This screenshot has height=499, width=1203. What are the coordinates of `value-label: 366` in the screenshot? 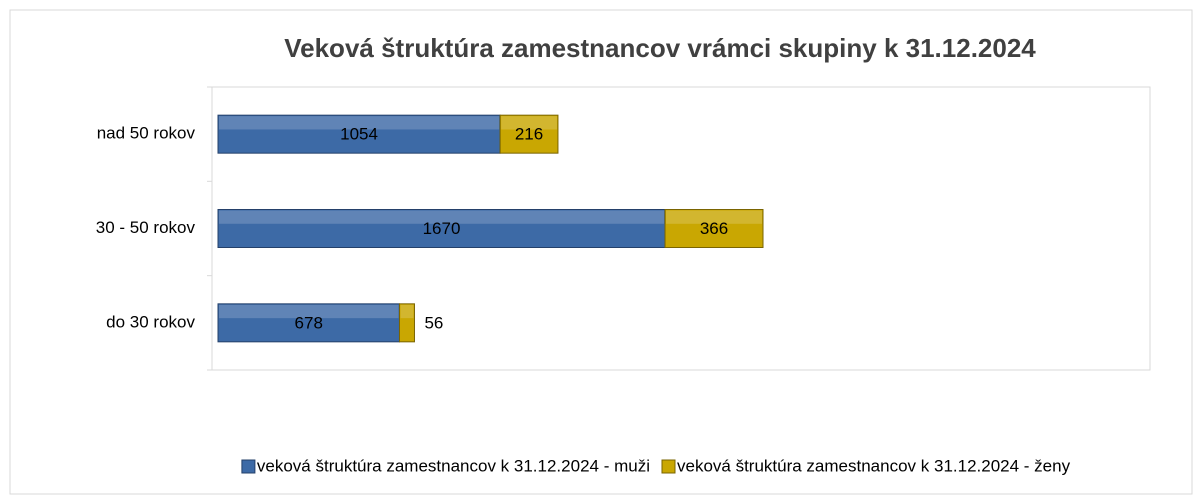 It's located at (714, 228).